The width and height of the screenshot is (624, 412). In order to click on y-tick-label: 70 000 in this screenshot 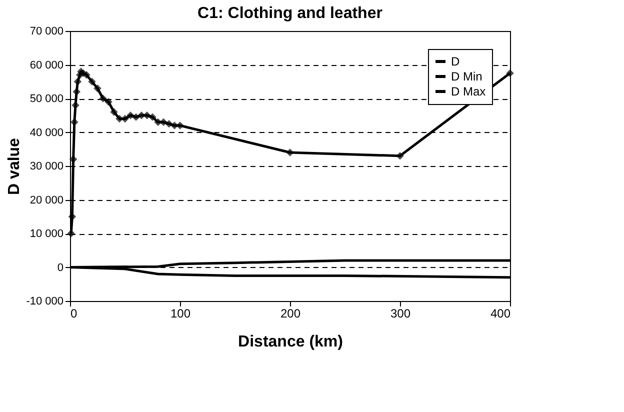, I will do `click(47, 32)`.